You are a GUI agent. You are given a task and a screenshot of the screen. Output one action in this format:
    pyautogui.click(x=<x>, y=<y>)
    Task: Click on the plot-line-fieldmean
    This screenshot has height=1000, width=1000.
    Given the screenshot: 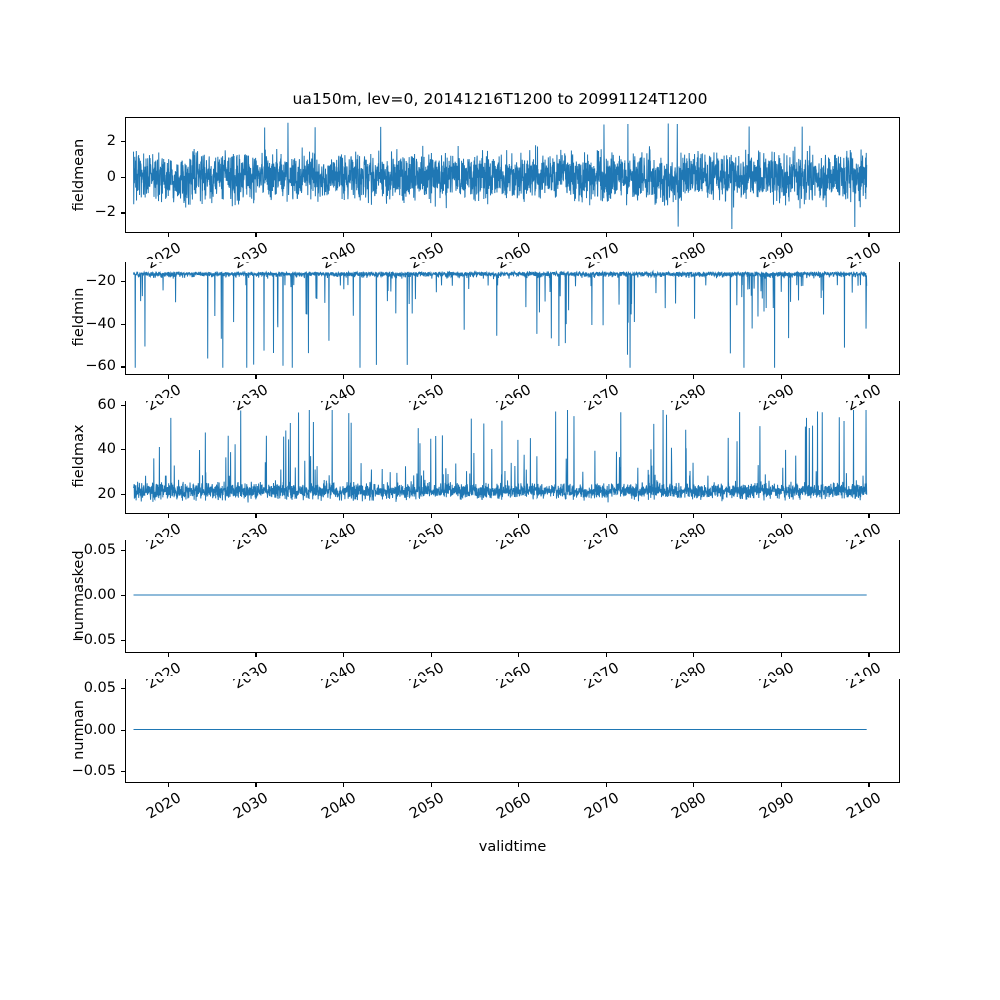 What is the action you would take?
    pyautogui.click(x=512, y=175)
    